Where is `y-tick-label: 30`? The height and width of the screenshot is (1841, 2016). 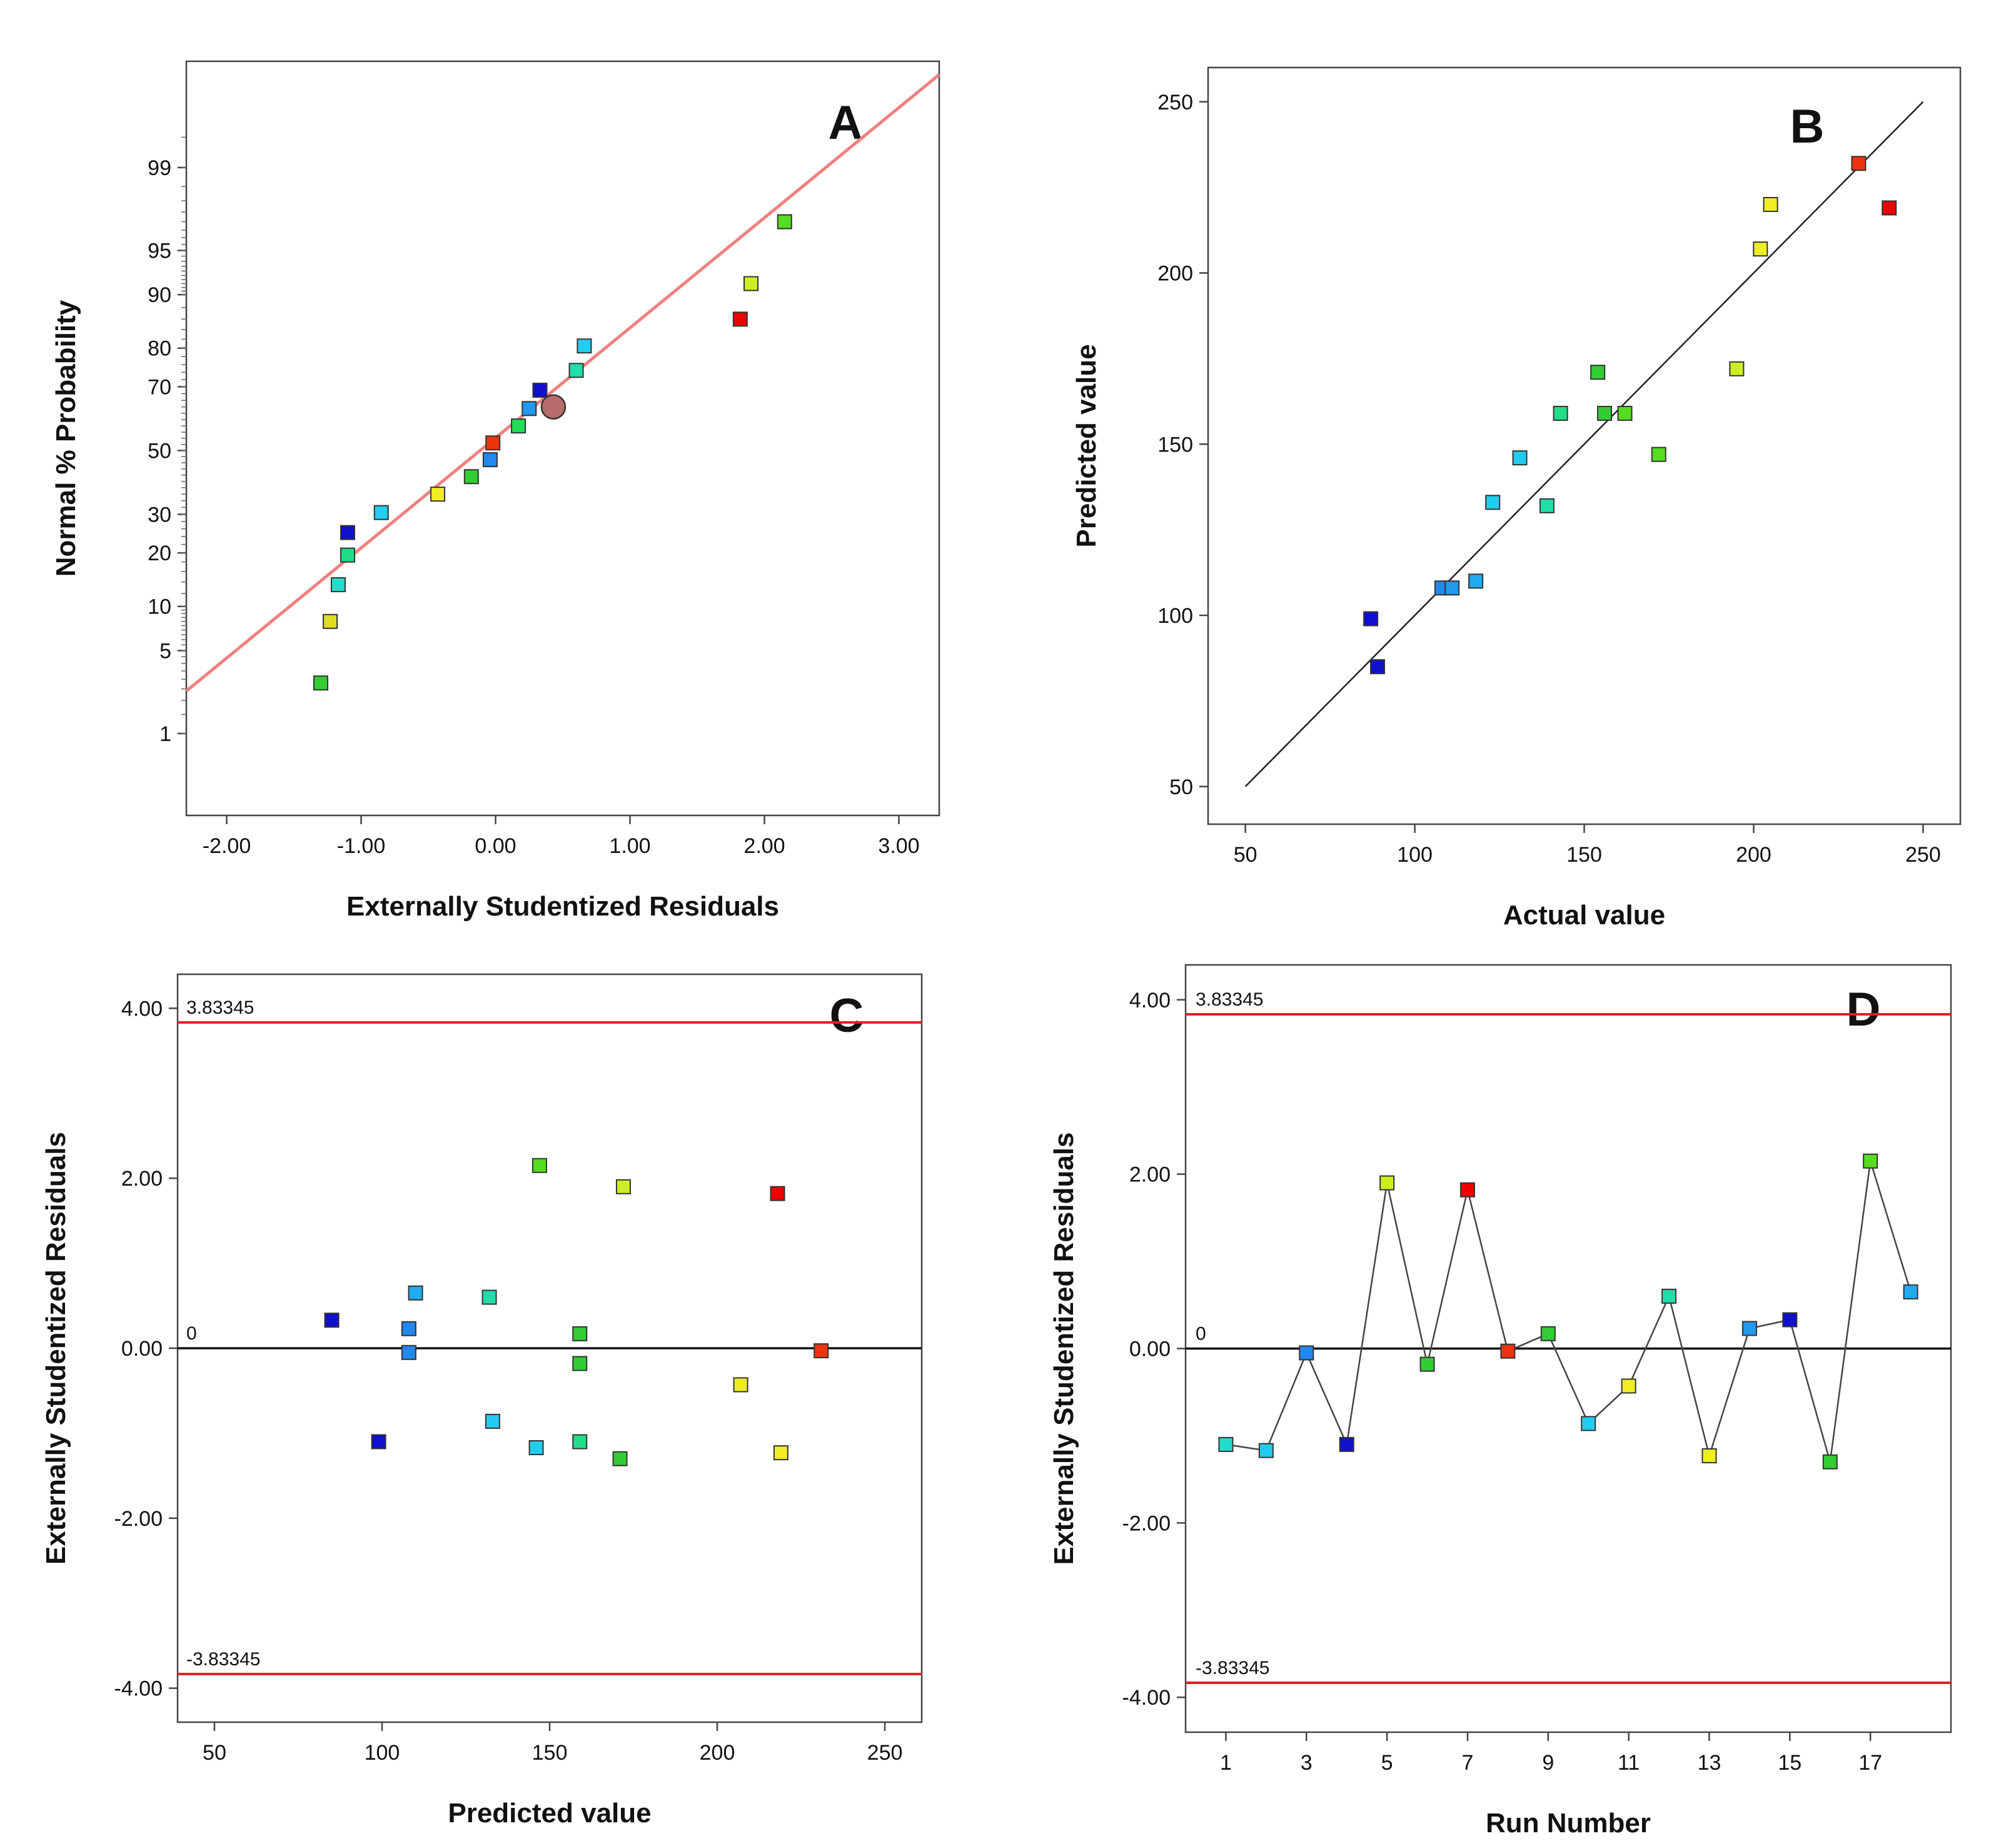
y-tick-label: 30 is located at coordinates (159, 515).